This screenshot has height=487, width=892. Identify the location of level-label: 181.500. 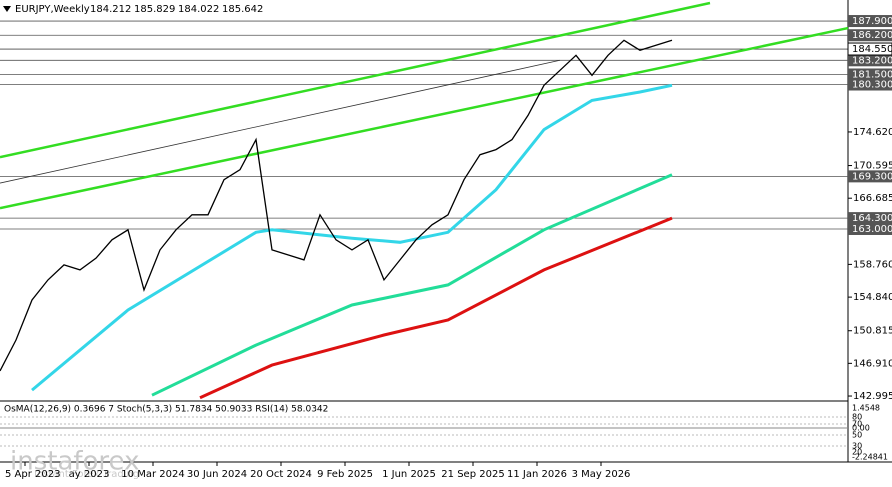
(872, 74).